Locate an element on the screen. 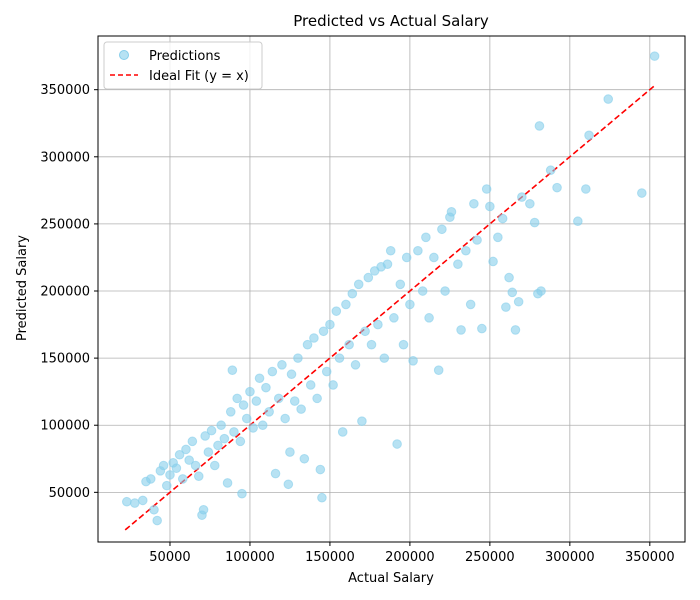  x-tick-label: 200000 is located at coordinates (410, 557).